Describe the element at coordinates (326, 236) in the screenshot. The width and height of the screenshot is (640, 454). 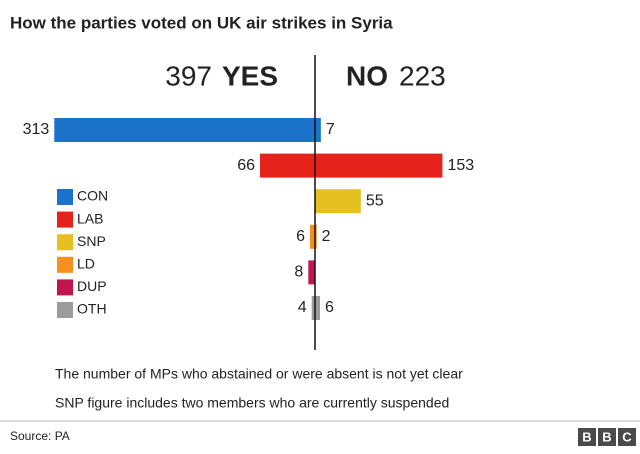
I see `value-label: 2` at that location.